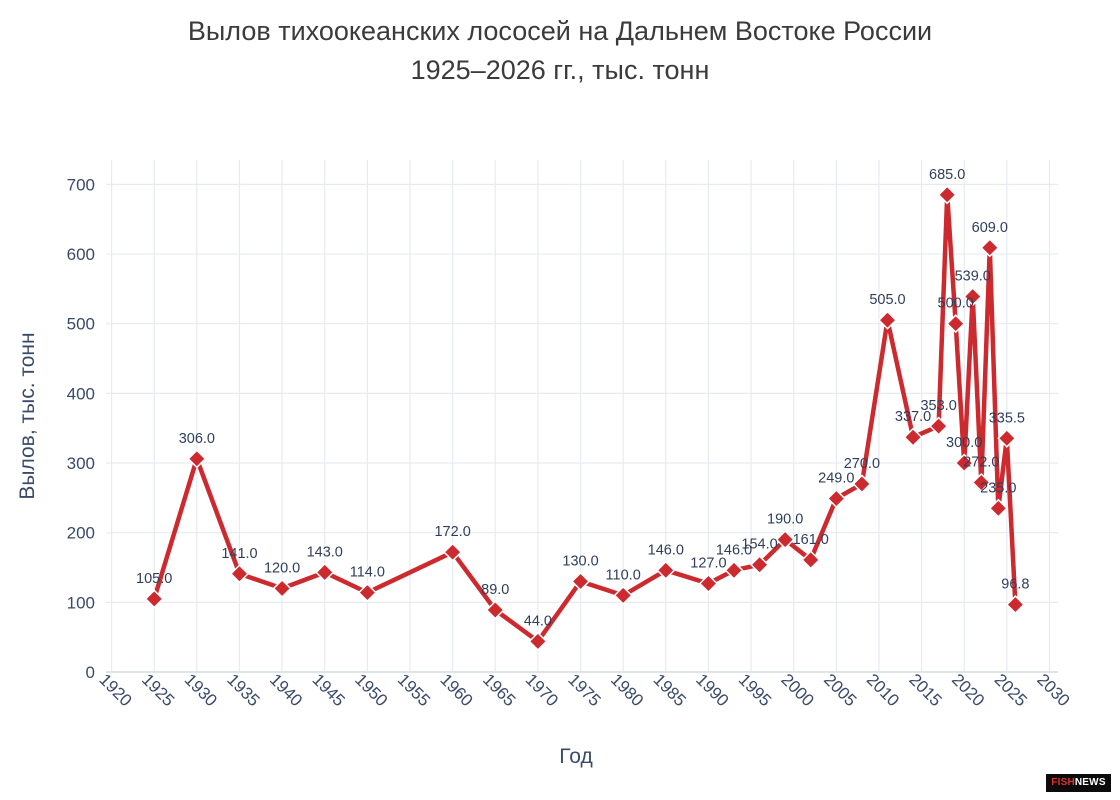  Describe the element at coordinates (560, 70) in the screenshot. I see `chart-title-line2: 1925–2026 гг., тыс. тонн` at that location.